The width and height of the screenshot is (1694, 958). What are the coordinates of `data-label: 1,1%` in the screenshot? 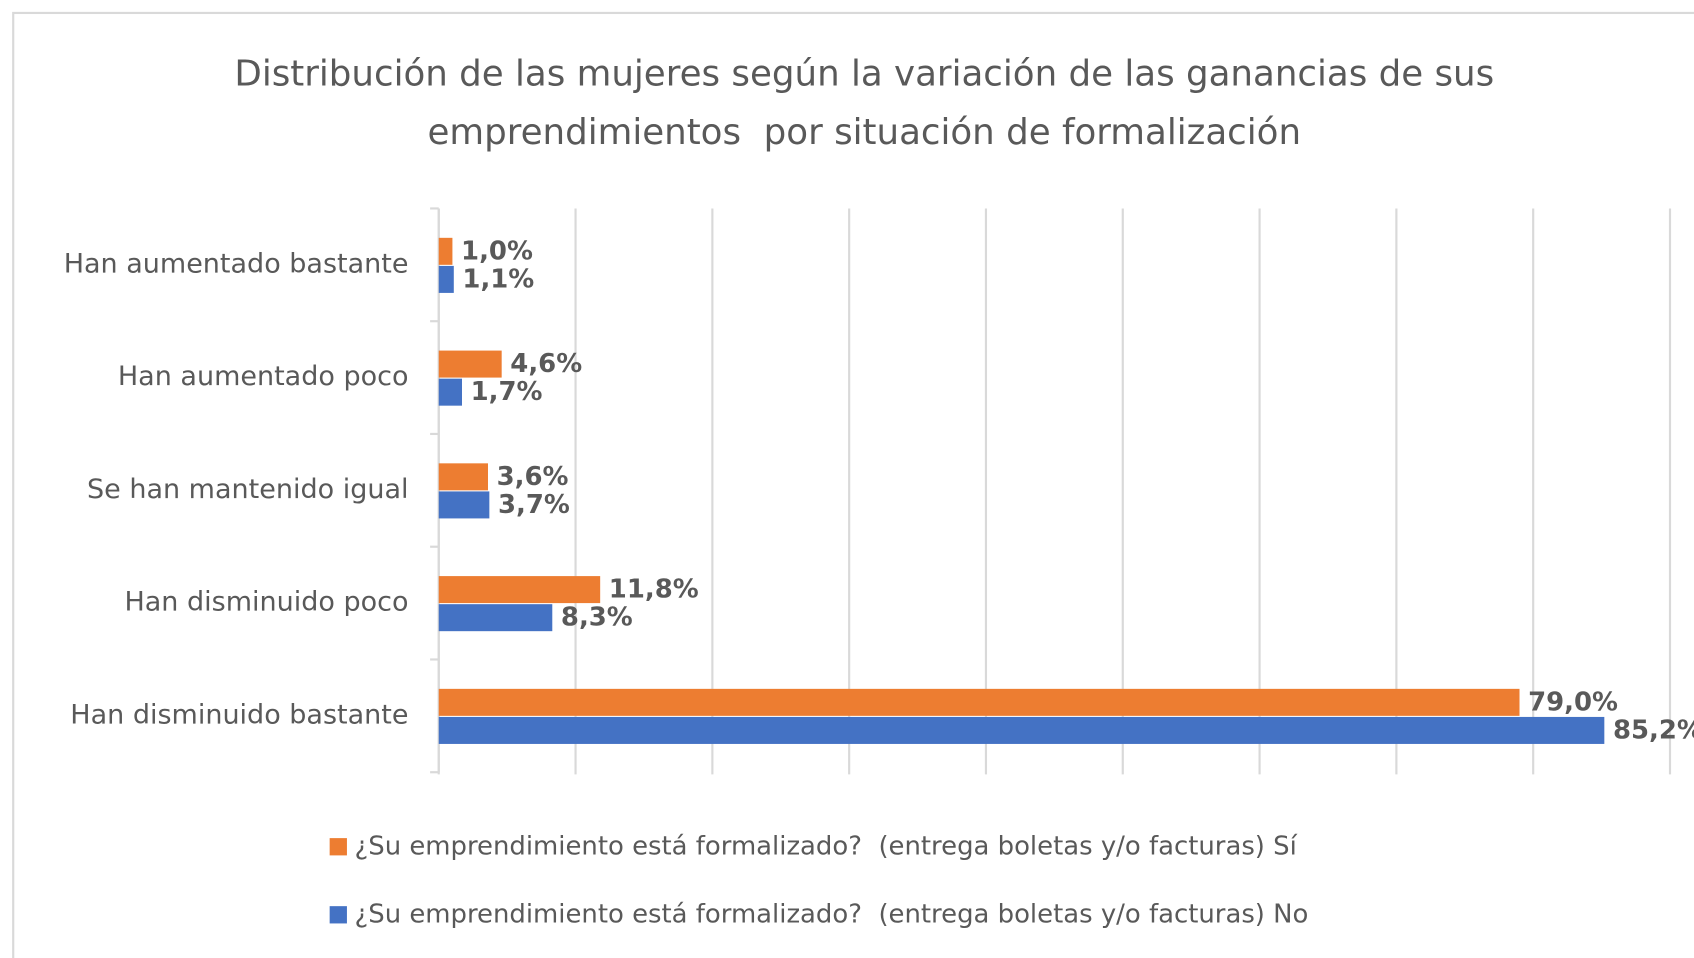 It's located at (498, 279).